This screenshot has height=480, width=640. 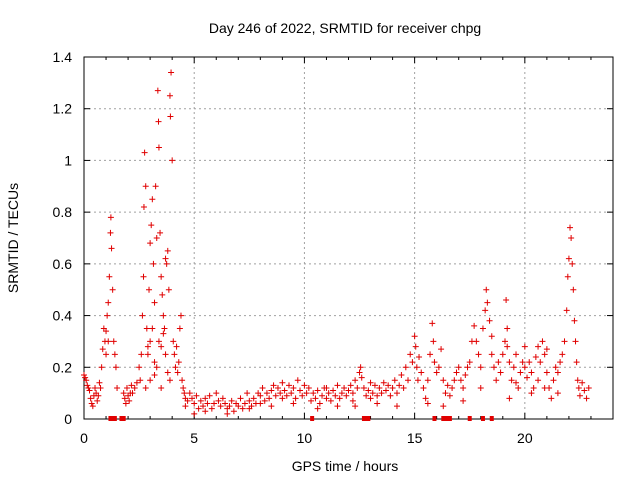 What do you see at coordinates (525, 438) in the screenshot?
I see `x-tick-label: 20` at bounding box center [525, 438].